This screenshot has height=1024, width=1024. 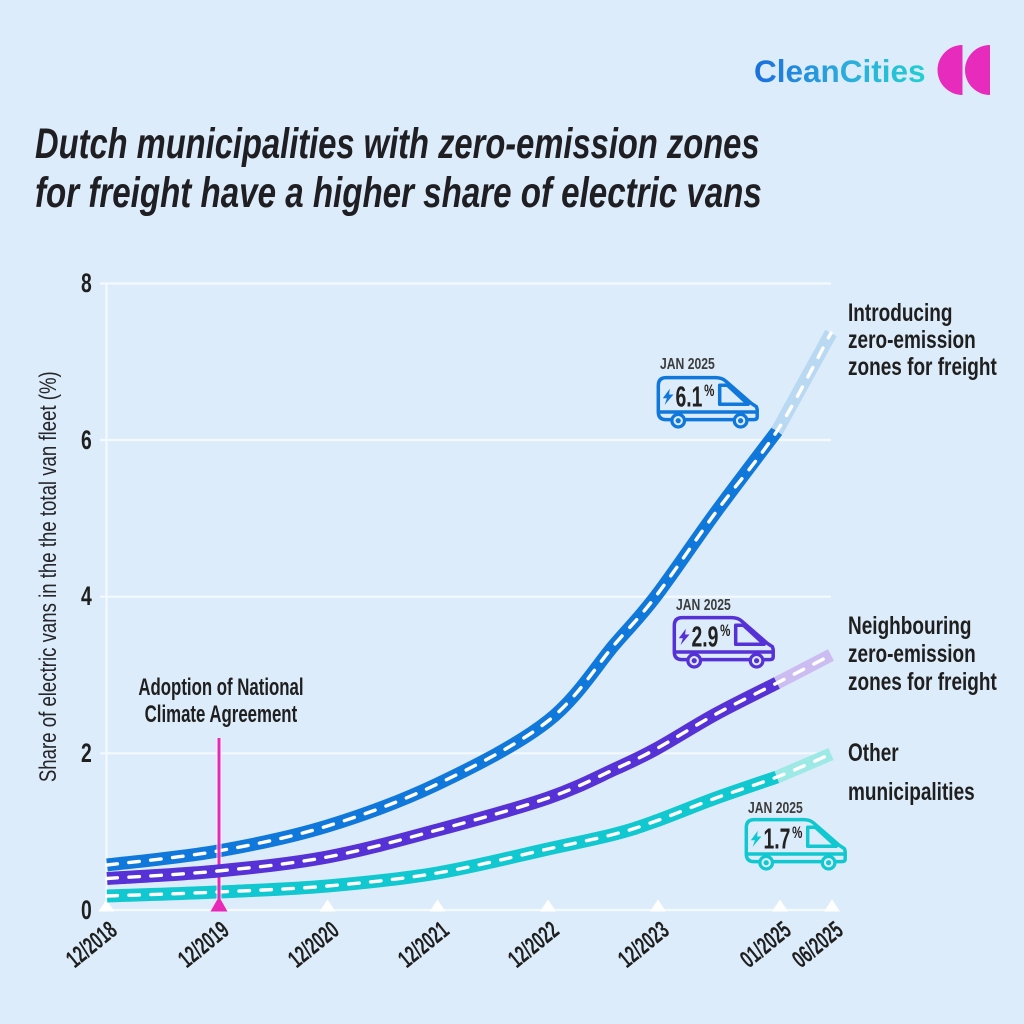 I want to click on svg-text: 2.9, so click(x=705, y=638).